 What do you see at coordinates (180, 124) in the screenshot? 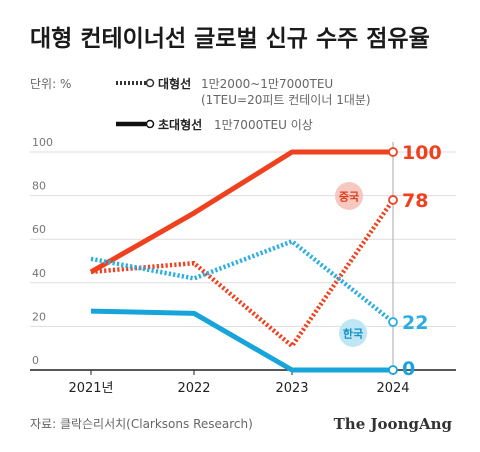
I see `legend-name-solid: 초대형선` at bounding box center [180, 124].